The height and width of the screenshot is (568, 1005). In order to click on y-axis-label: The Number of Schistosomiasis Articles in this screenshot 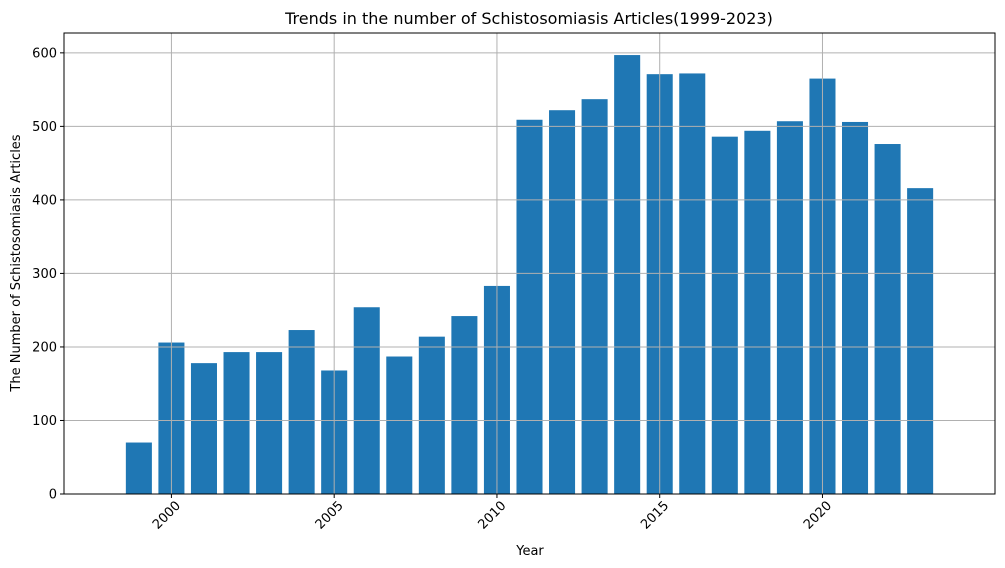, I will do `click(16, 263)`.